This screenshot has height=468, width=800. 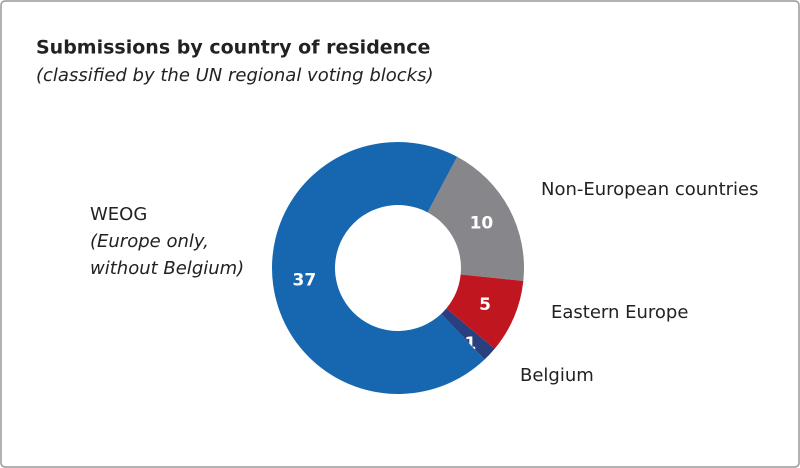 What do you see at coordinates (485, 305) in the screenshot?
I see `value-label: 5` at bounding box center [485, 305].